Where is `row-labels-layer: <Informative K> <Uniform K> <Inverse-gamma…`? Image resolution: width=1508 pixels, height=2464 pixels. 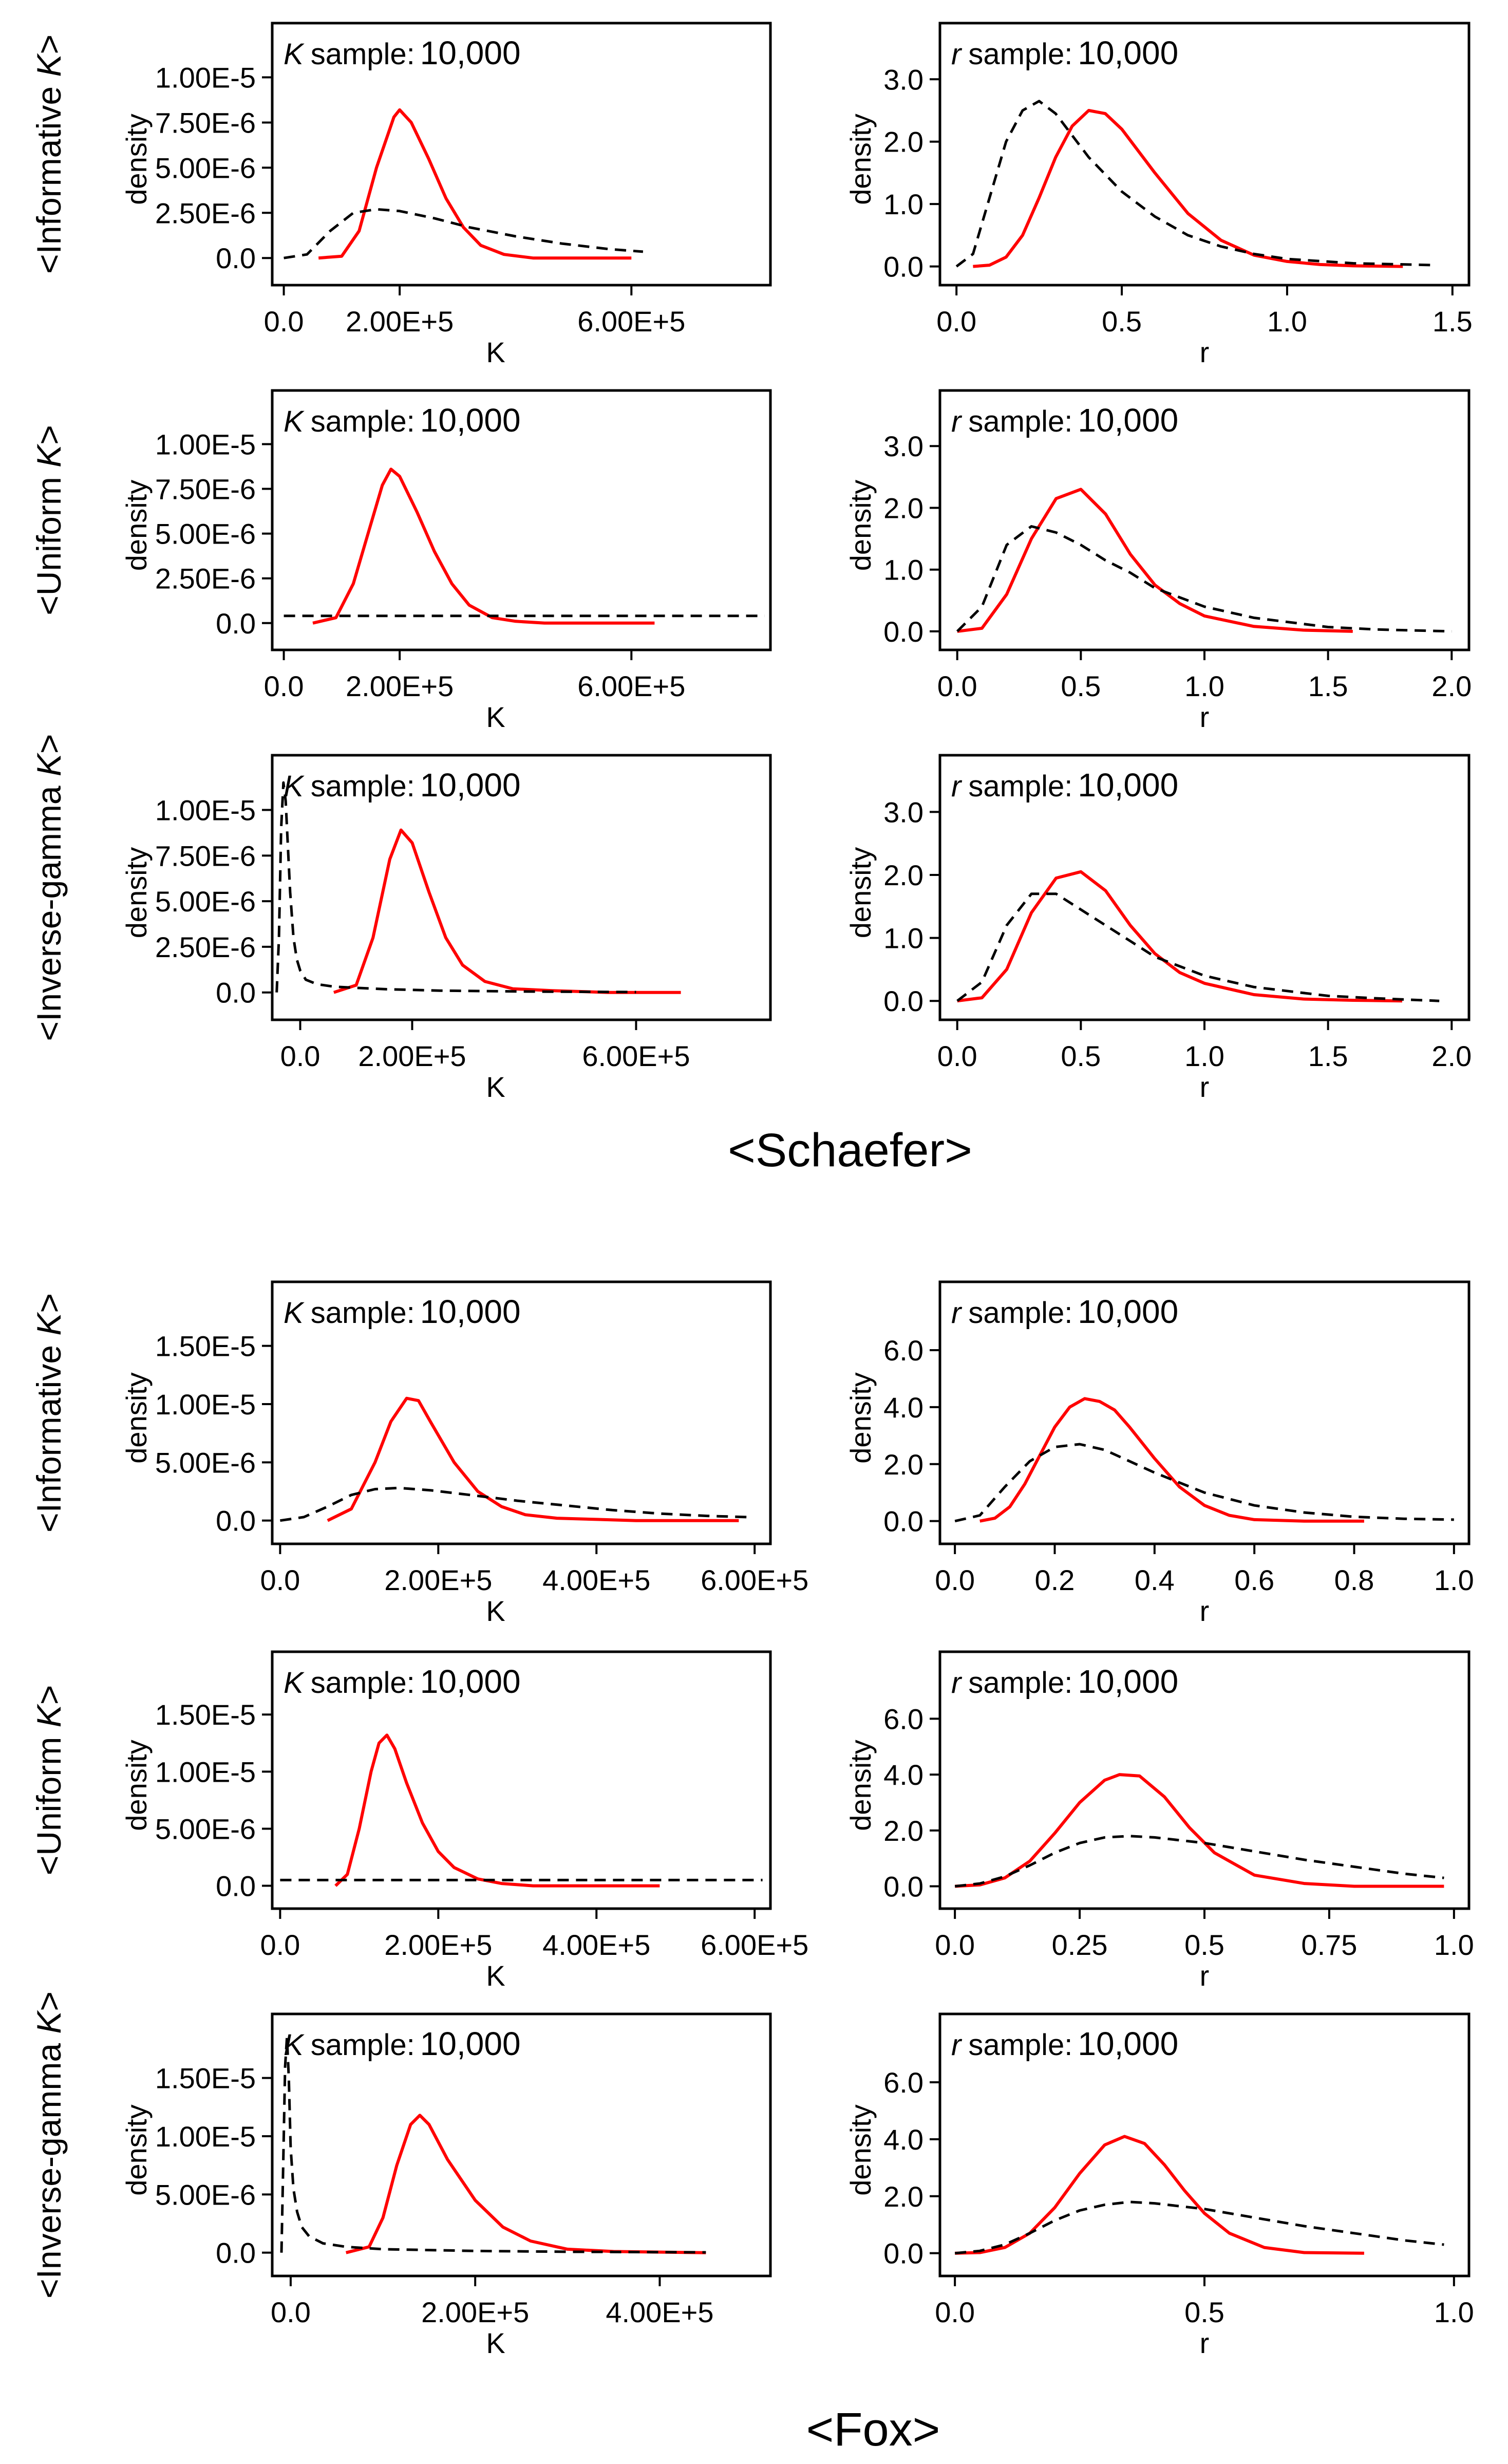 row-labels-layer: <Informative K> <Uniform K> <Inverse-gamma… is located at coordinates (49, 1166).